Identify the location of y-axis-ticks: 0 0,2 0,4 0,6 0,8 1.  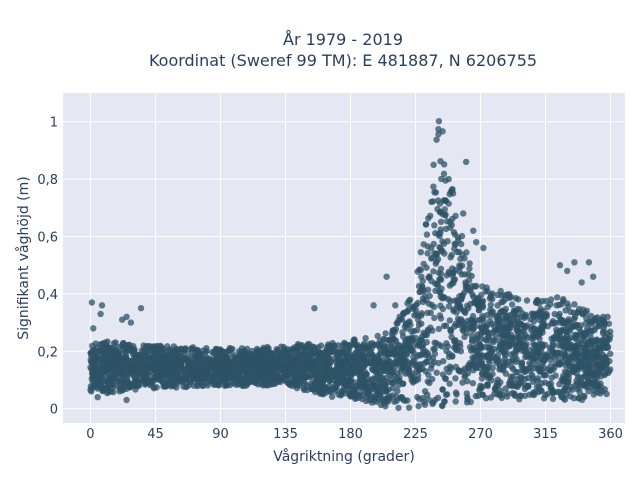
(47, 267).